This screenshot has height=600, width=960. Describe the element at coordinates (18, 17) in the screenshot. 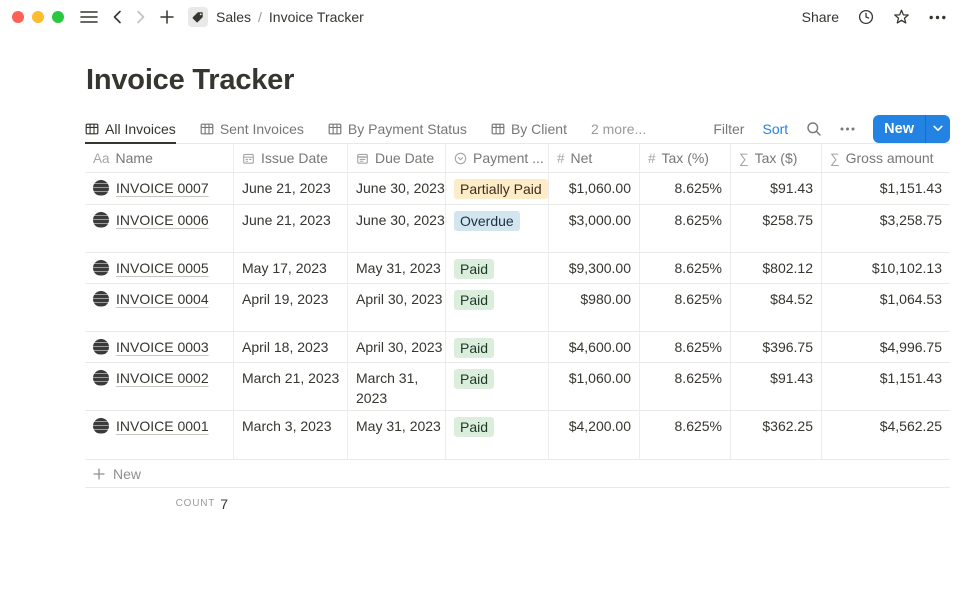

I see `close-window-icon` at that location.